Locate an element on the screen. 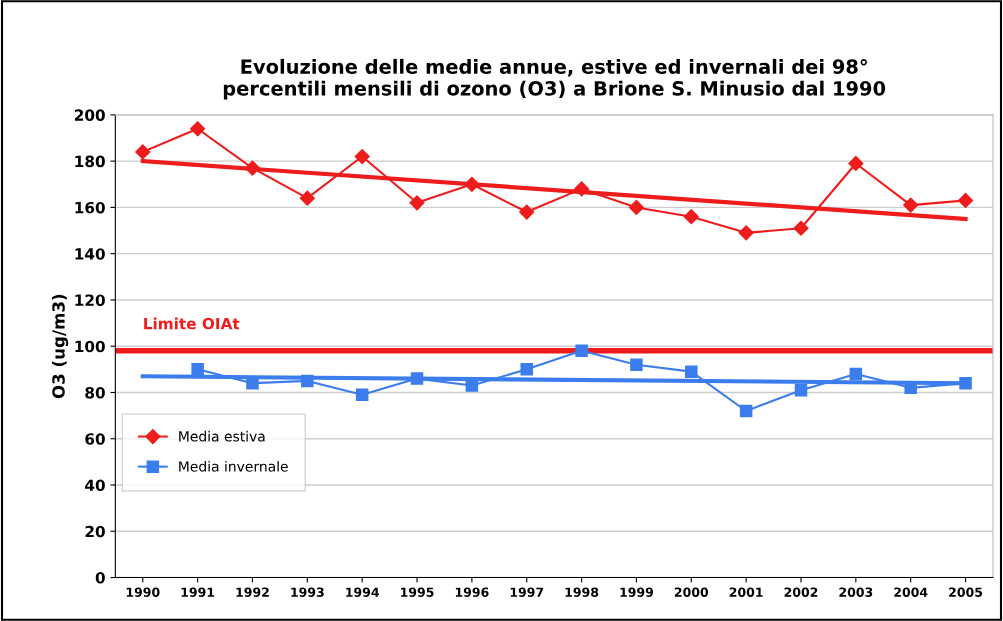 The height and width of the screenshot is (621, 1003). ref-line-label: Limite OIAt is located at coordinates (192, 323).